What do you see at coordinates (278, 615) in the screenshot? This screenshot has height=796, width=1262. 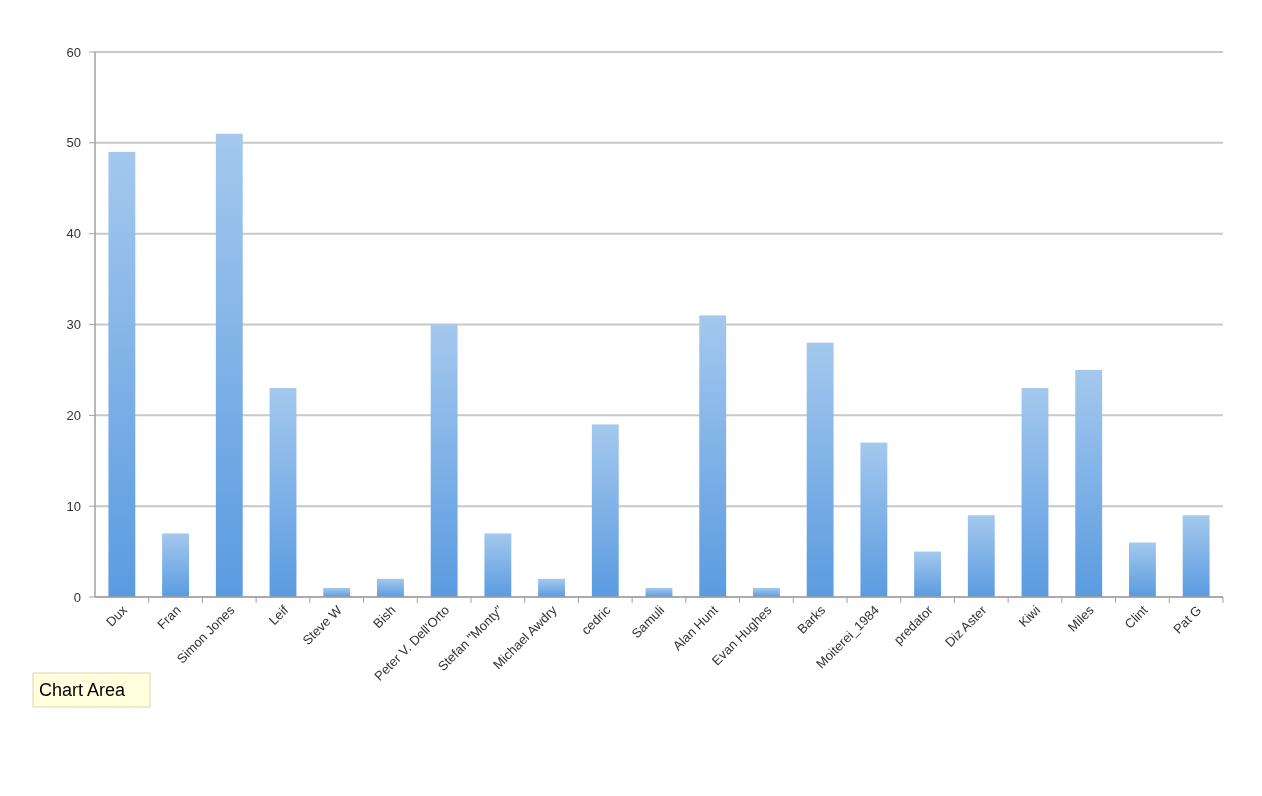 I see `x-tick-label: Leif` at bounding box center [278, 615].